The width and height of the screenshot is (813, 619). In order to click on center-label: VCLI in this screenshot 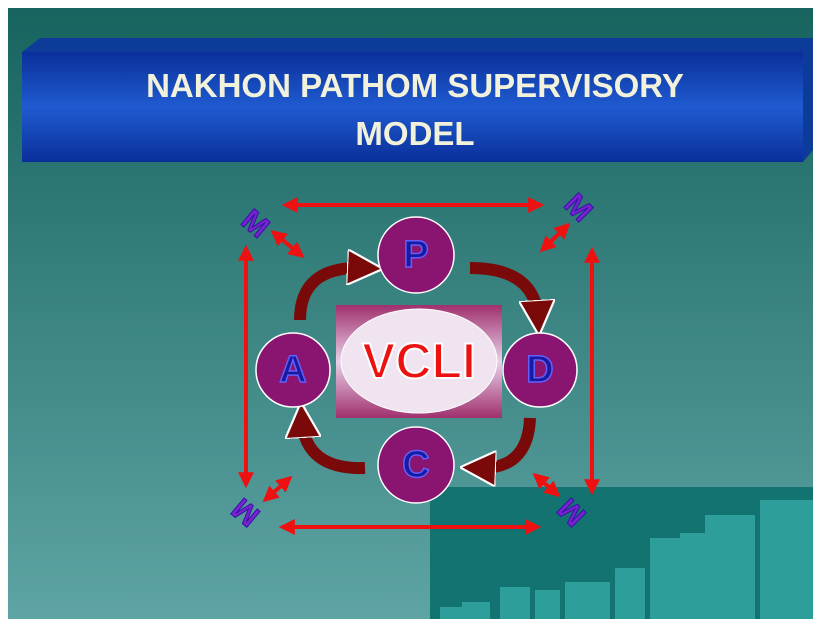, I will do `click(419, 361)`.